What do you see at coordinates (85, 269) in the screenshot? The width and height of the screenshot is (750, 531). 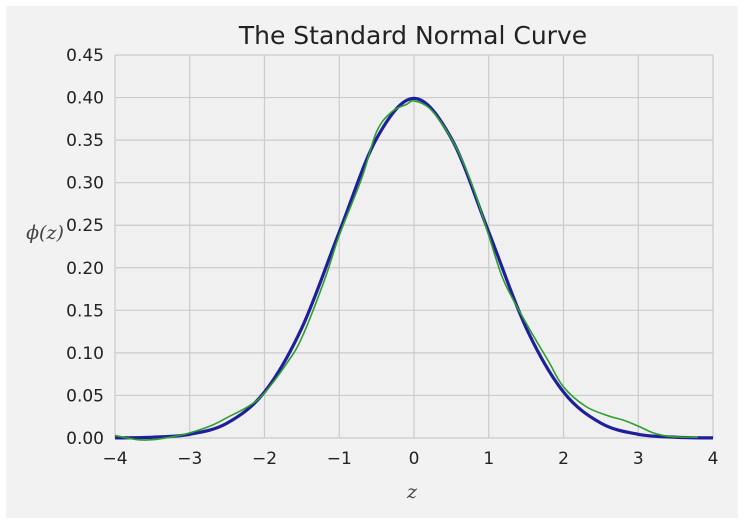 I see `y-tick-label: 0.20` at bounding box center [85, 269].